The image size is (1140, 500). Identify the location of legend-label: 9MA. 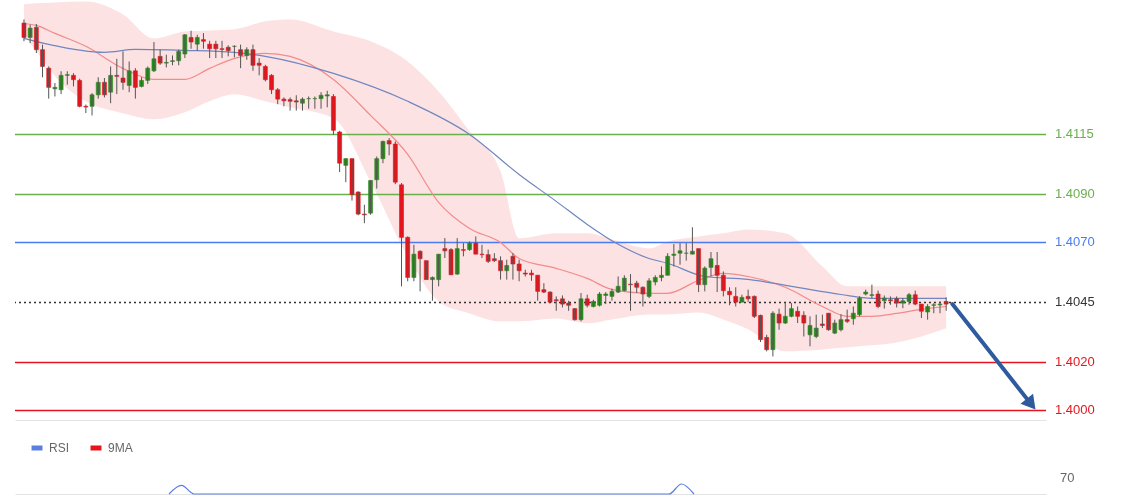
(120, 448).